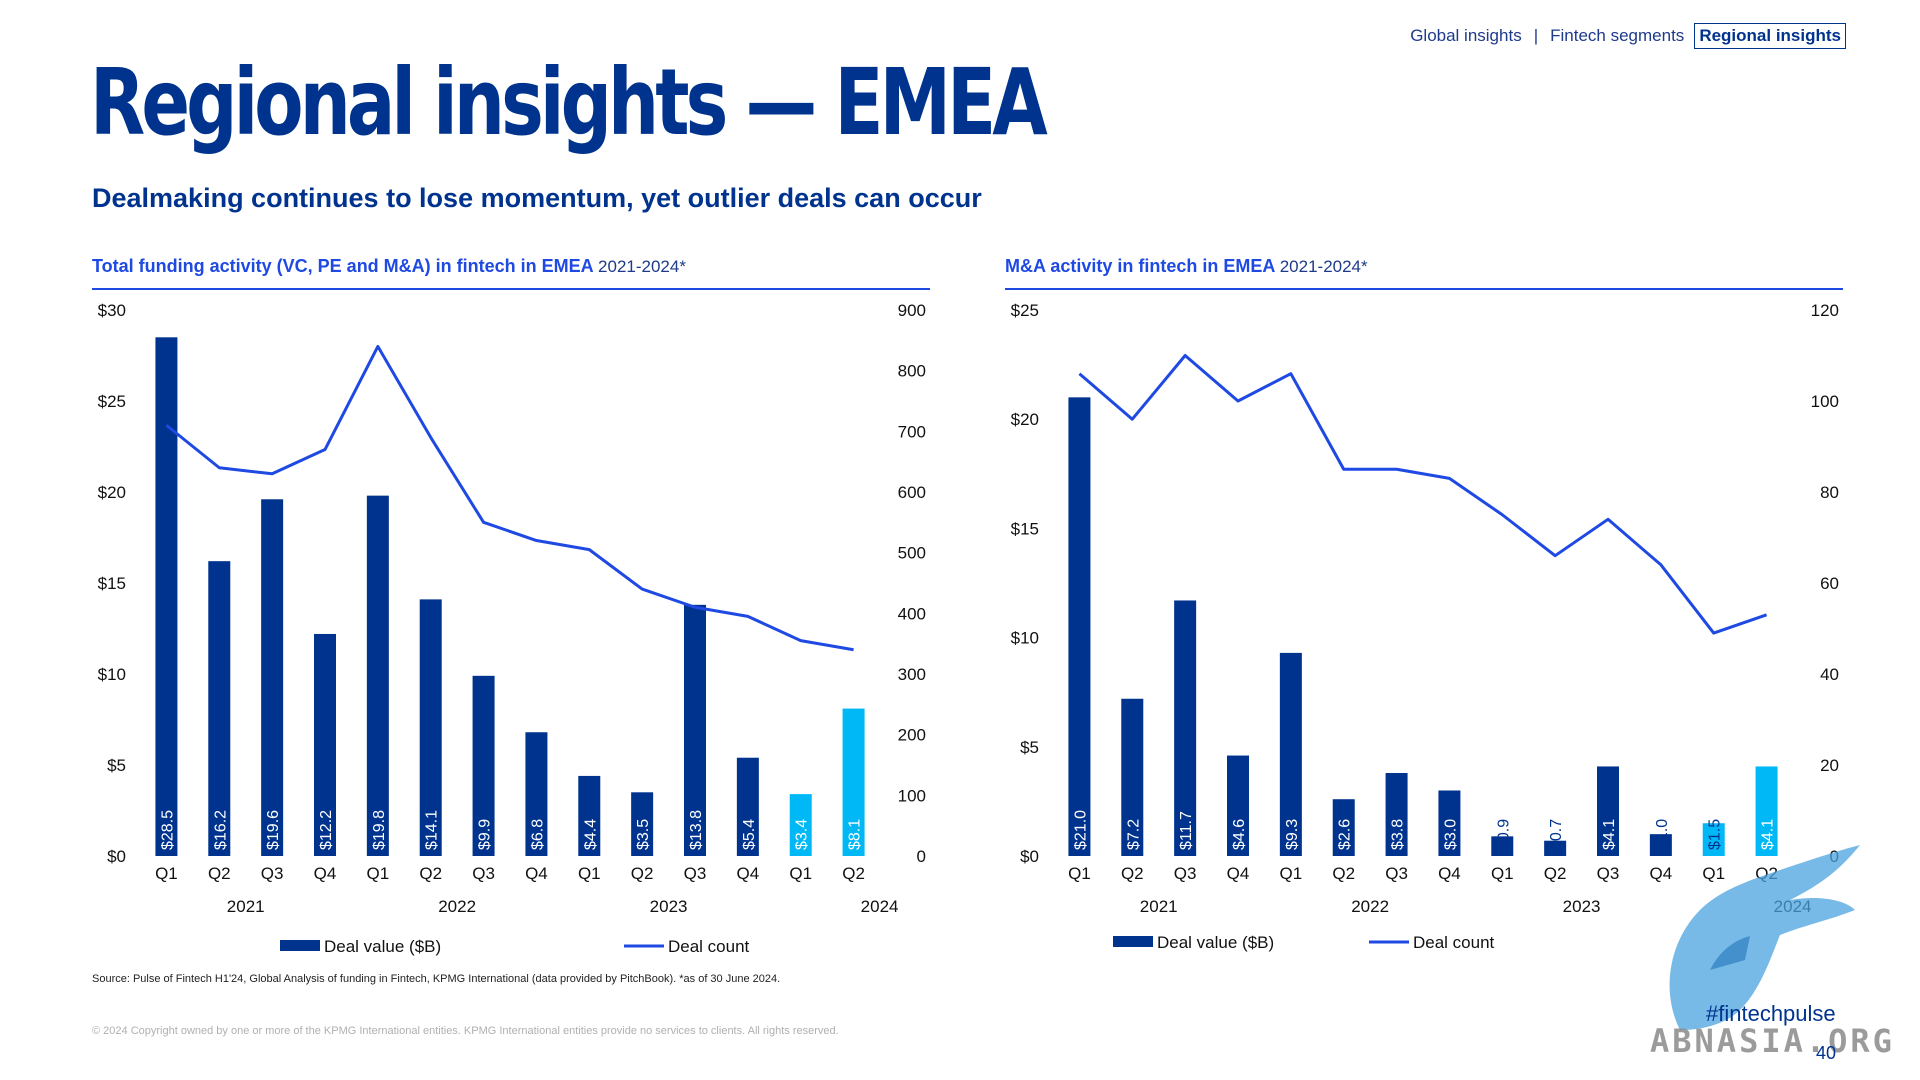  Describe the element at coordinates (1715, 834) in the screenshot. I see `bar-value-label: $1.5` at that location.